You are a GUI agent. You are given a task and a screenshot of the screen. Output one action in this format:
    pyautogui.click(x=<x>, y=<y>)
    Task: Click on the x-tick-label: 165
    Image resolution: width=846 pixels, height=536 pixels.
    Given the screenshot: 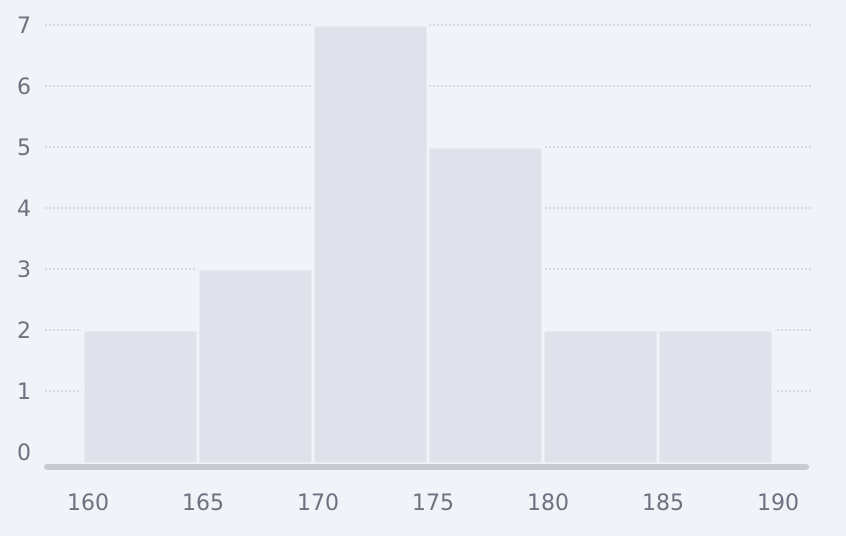 What is the action you would take?
    pyautogui.click(x=203, y=503)
    